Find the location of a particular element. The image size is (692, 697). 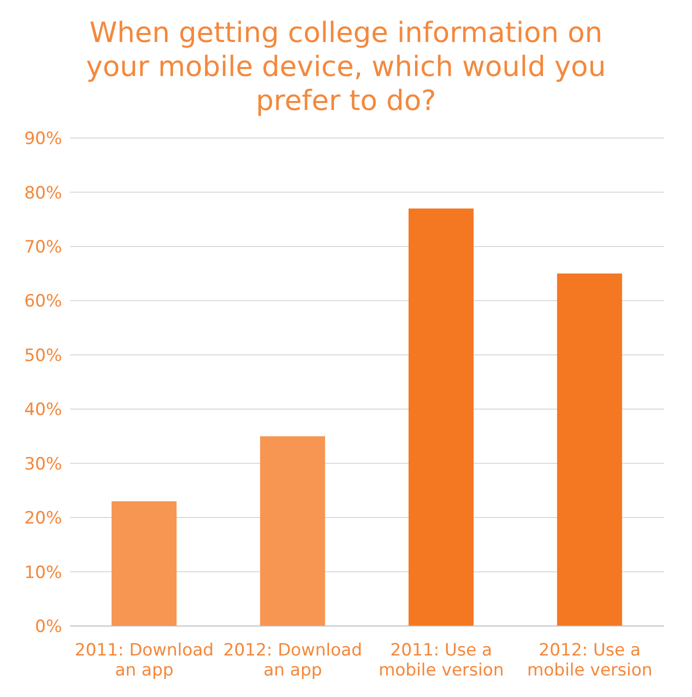

x-tick-label: 2011: Use a mobile version is located at coordinates (441, 660).